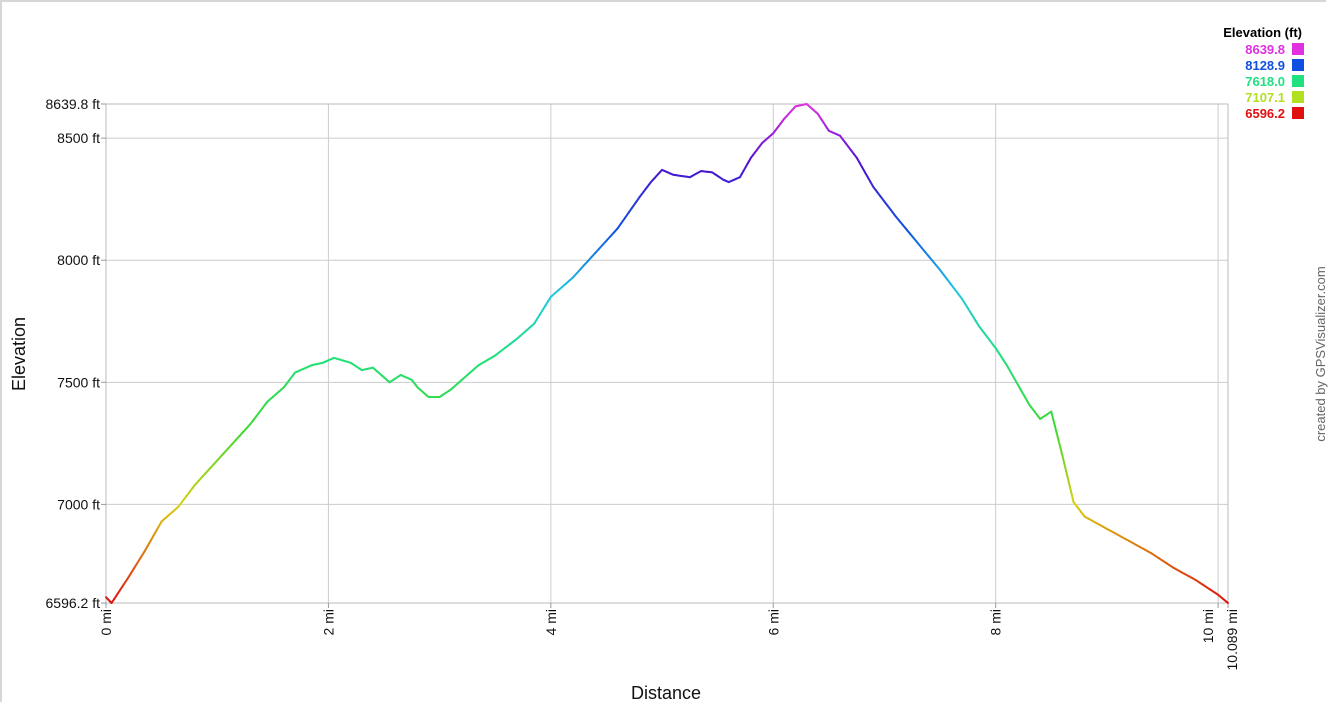 This screenshot has height=704, width=1328. I want to click on y-tick-label: 7000 ft, so click(78, 504).